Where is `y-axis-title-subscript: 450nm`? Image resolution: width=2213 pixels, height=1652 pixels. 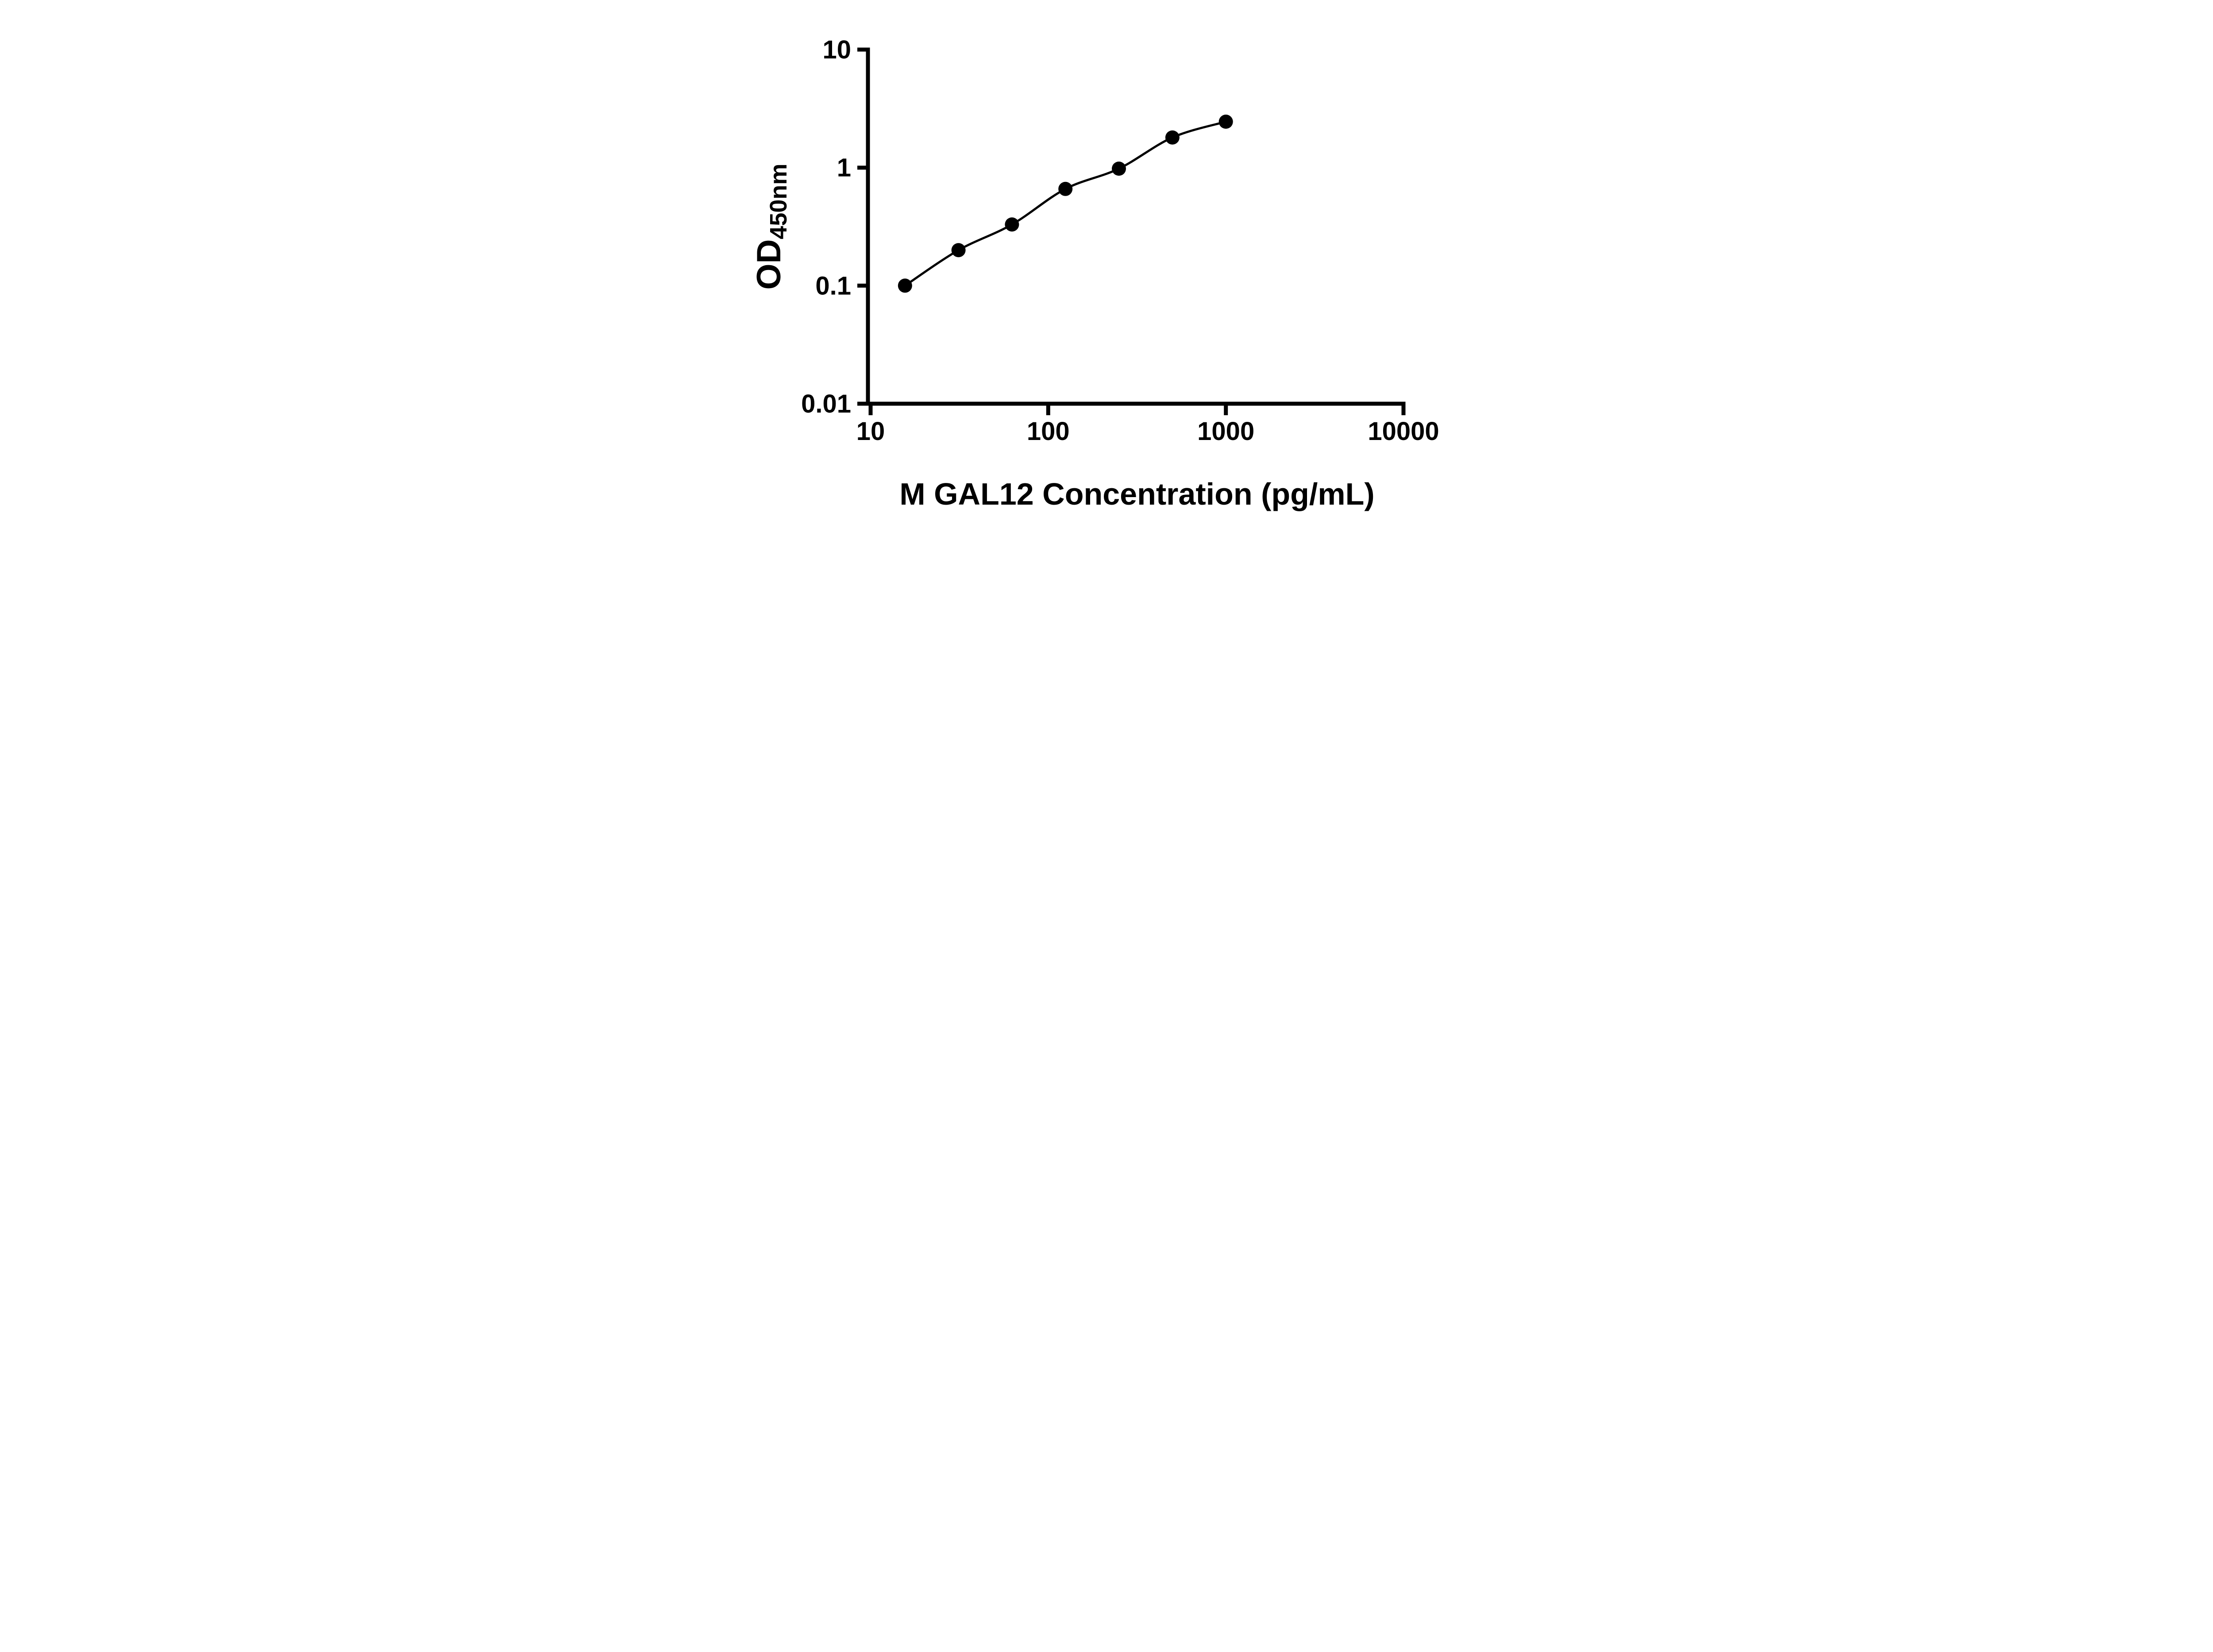 y-axis-title-subscript: 450nm is located at coordinates (778, 201).